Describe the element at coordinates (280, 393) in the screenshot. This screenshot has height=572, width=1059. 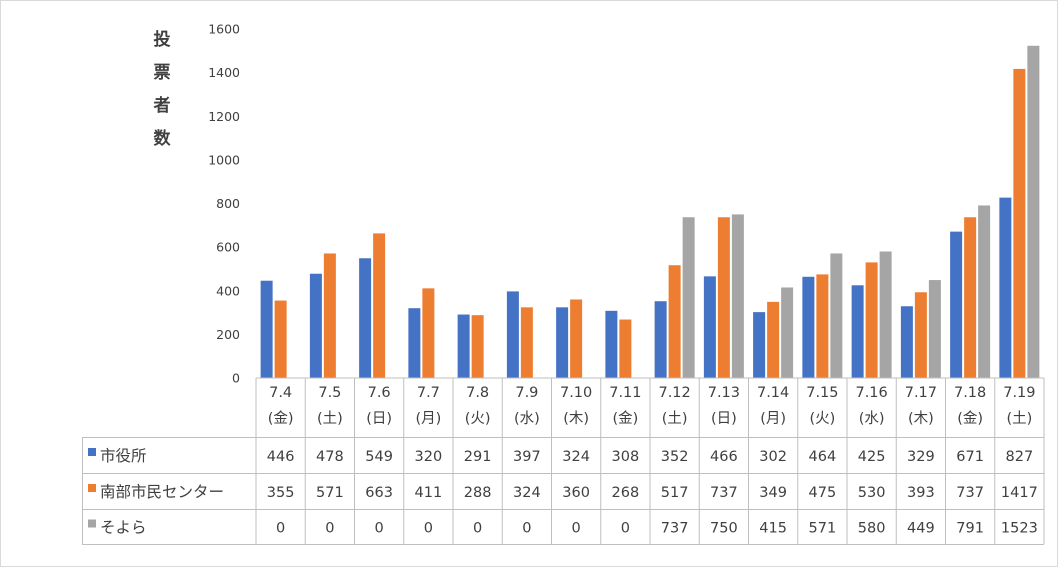
I see `x-tick-label: 7.4` at that location.